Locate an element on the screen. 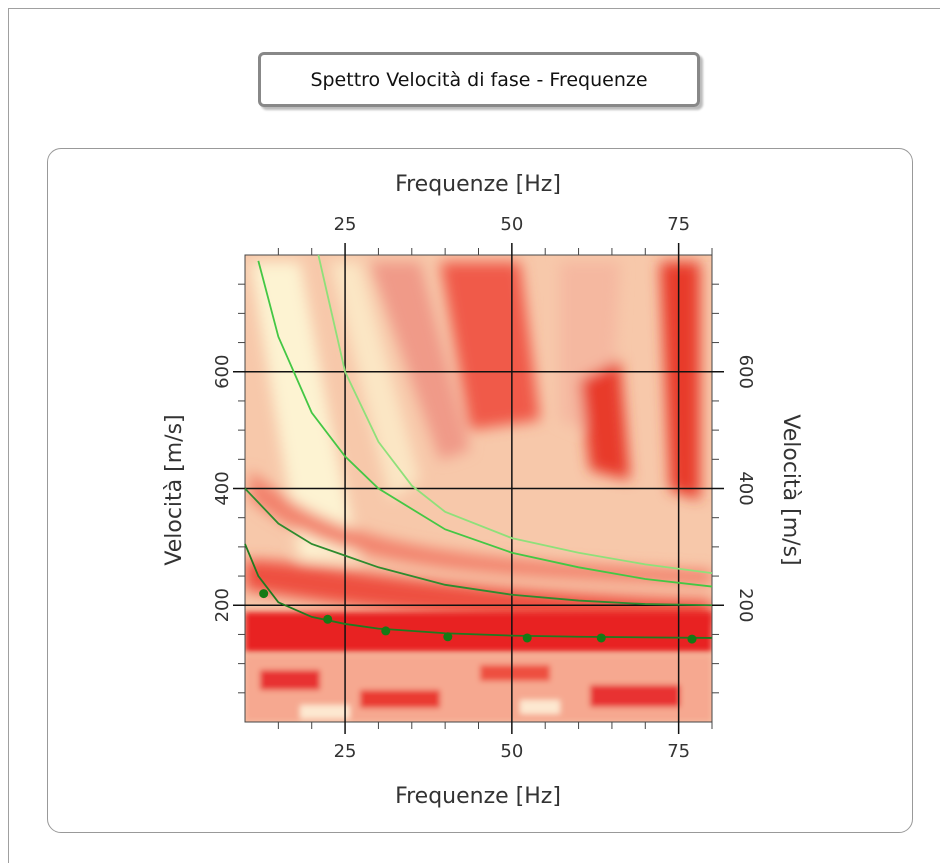 The image size is (940, 863). y-tick-label: 400 is located at coordinates (222, 488).